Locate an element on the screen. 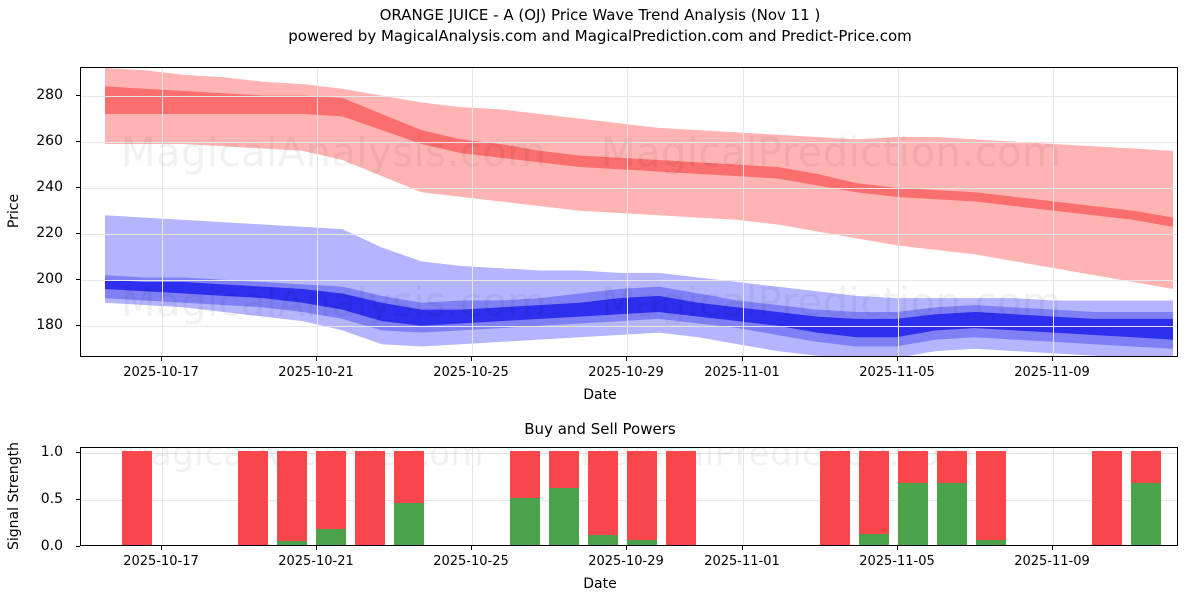 This screenshot has width=1200, height=600. signal-x-tick-label: 2025-10-25 is located at coordinates (471, 561).